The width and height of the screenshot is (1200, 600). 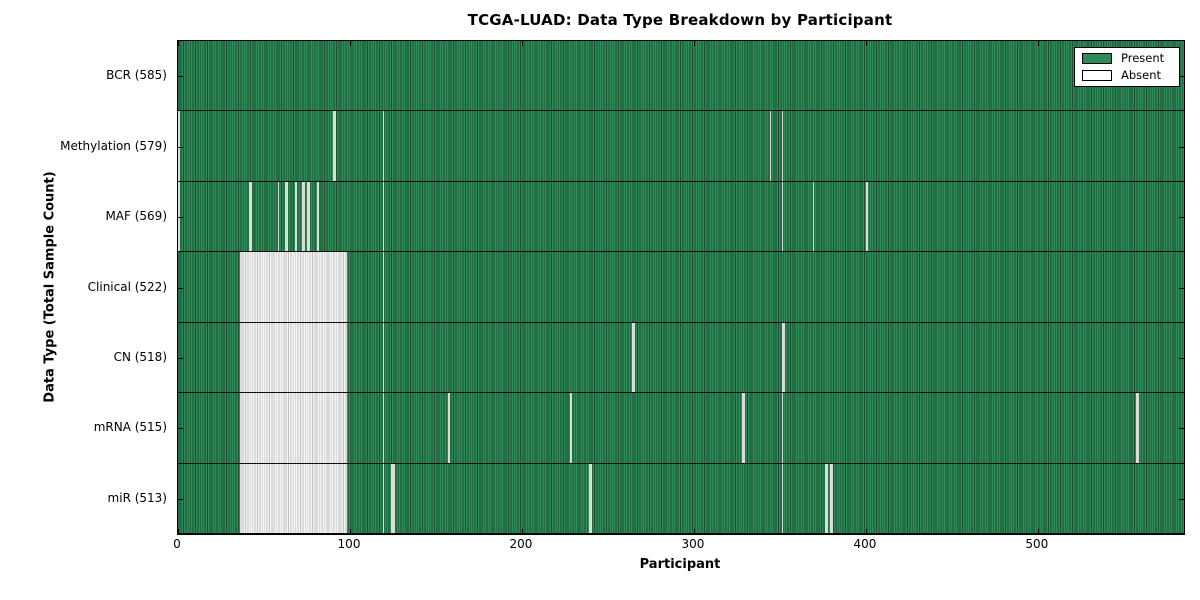 I want to click on legend-swatch-absent, so click(x=1097, y=75).